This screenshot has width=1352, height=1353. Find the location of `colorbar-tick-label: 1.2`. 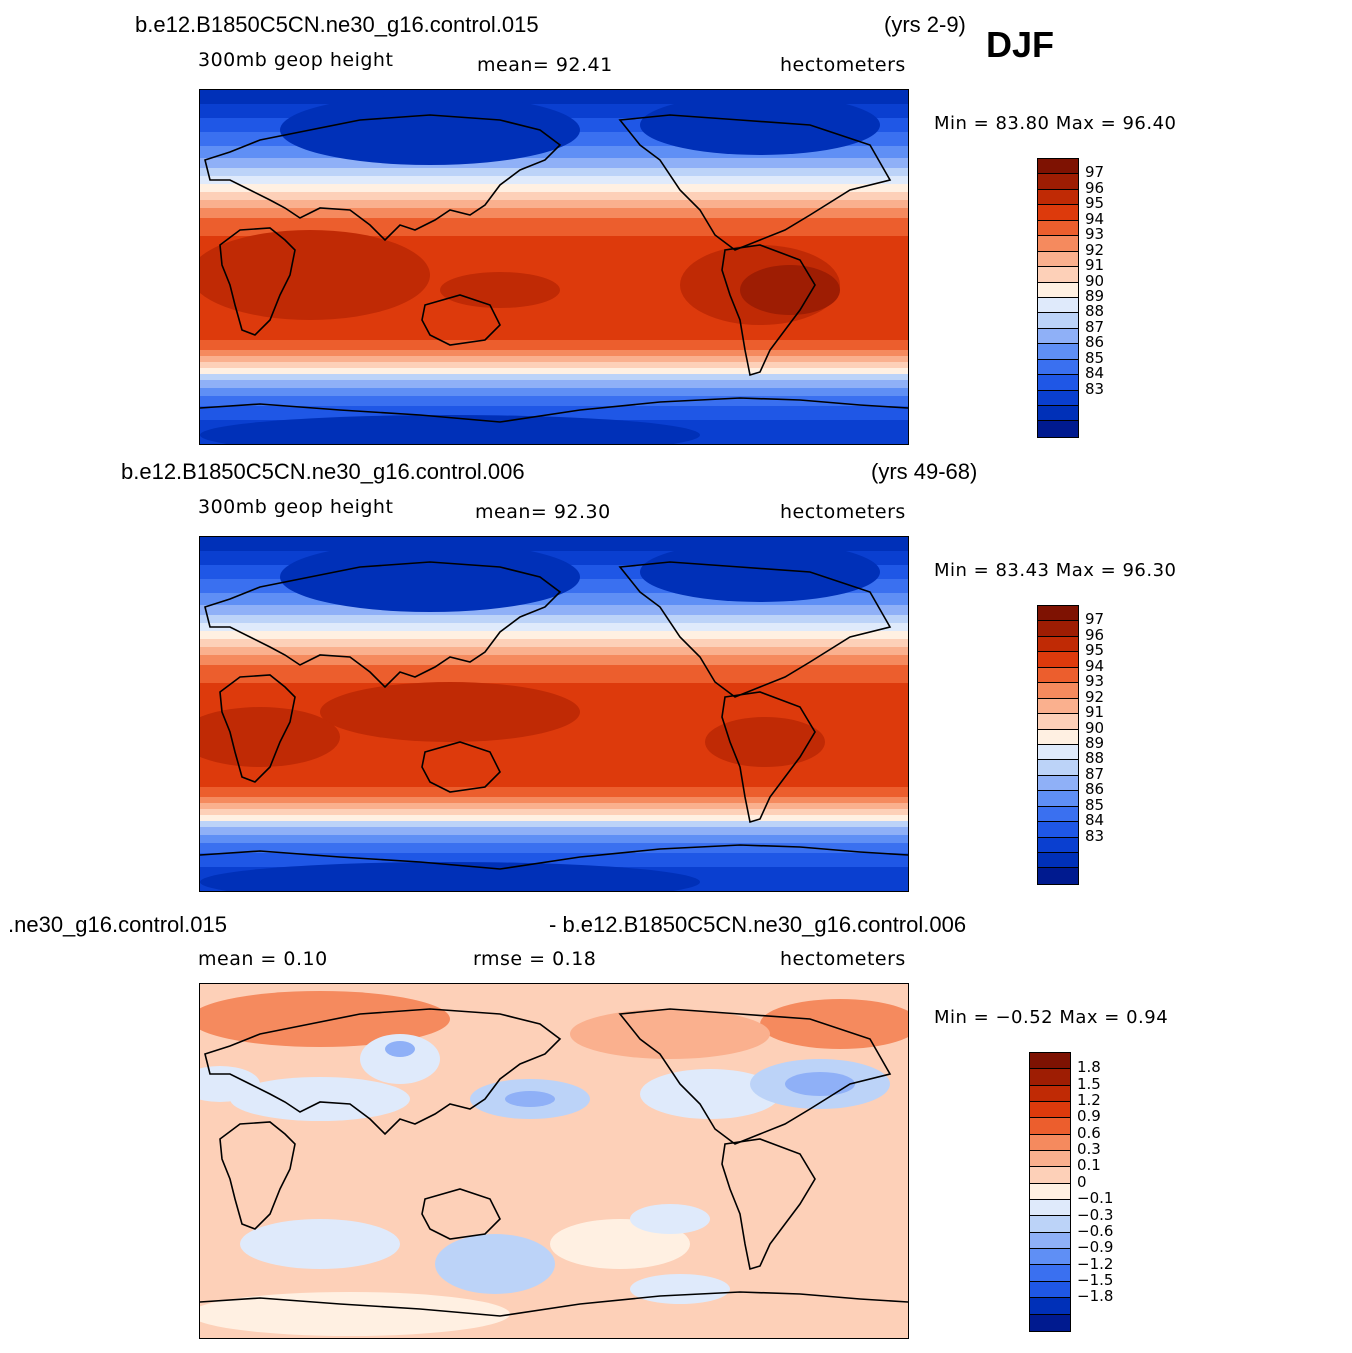

colorbar-tick-label: 1.2 is located at coordinates (1089, 1100).